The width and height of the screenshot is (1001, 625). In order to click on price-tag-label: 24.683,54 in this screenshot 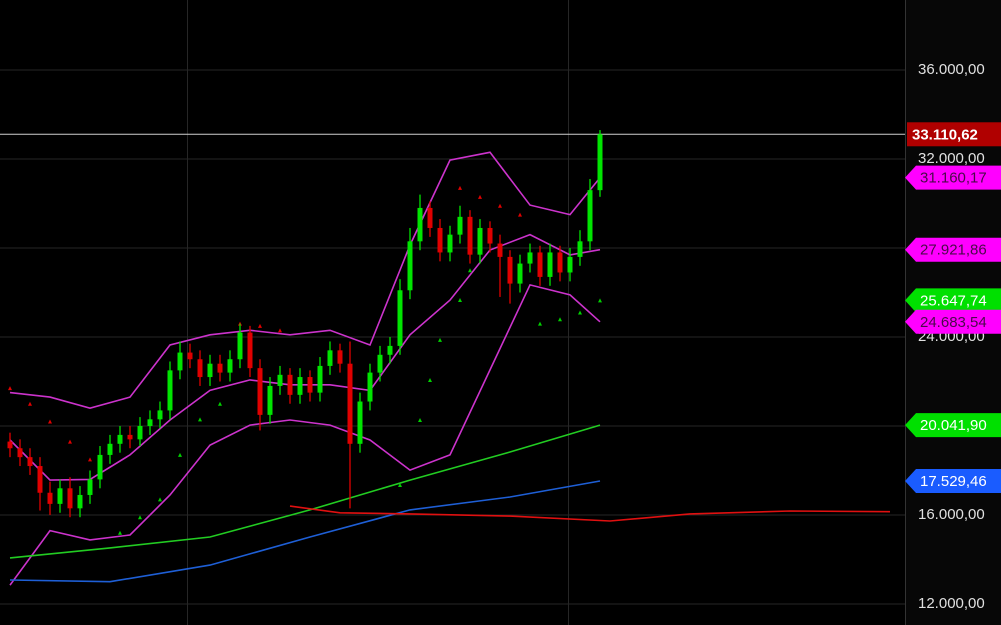, I will do `click(953, 322)`.